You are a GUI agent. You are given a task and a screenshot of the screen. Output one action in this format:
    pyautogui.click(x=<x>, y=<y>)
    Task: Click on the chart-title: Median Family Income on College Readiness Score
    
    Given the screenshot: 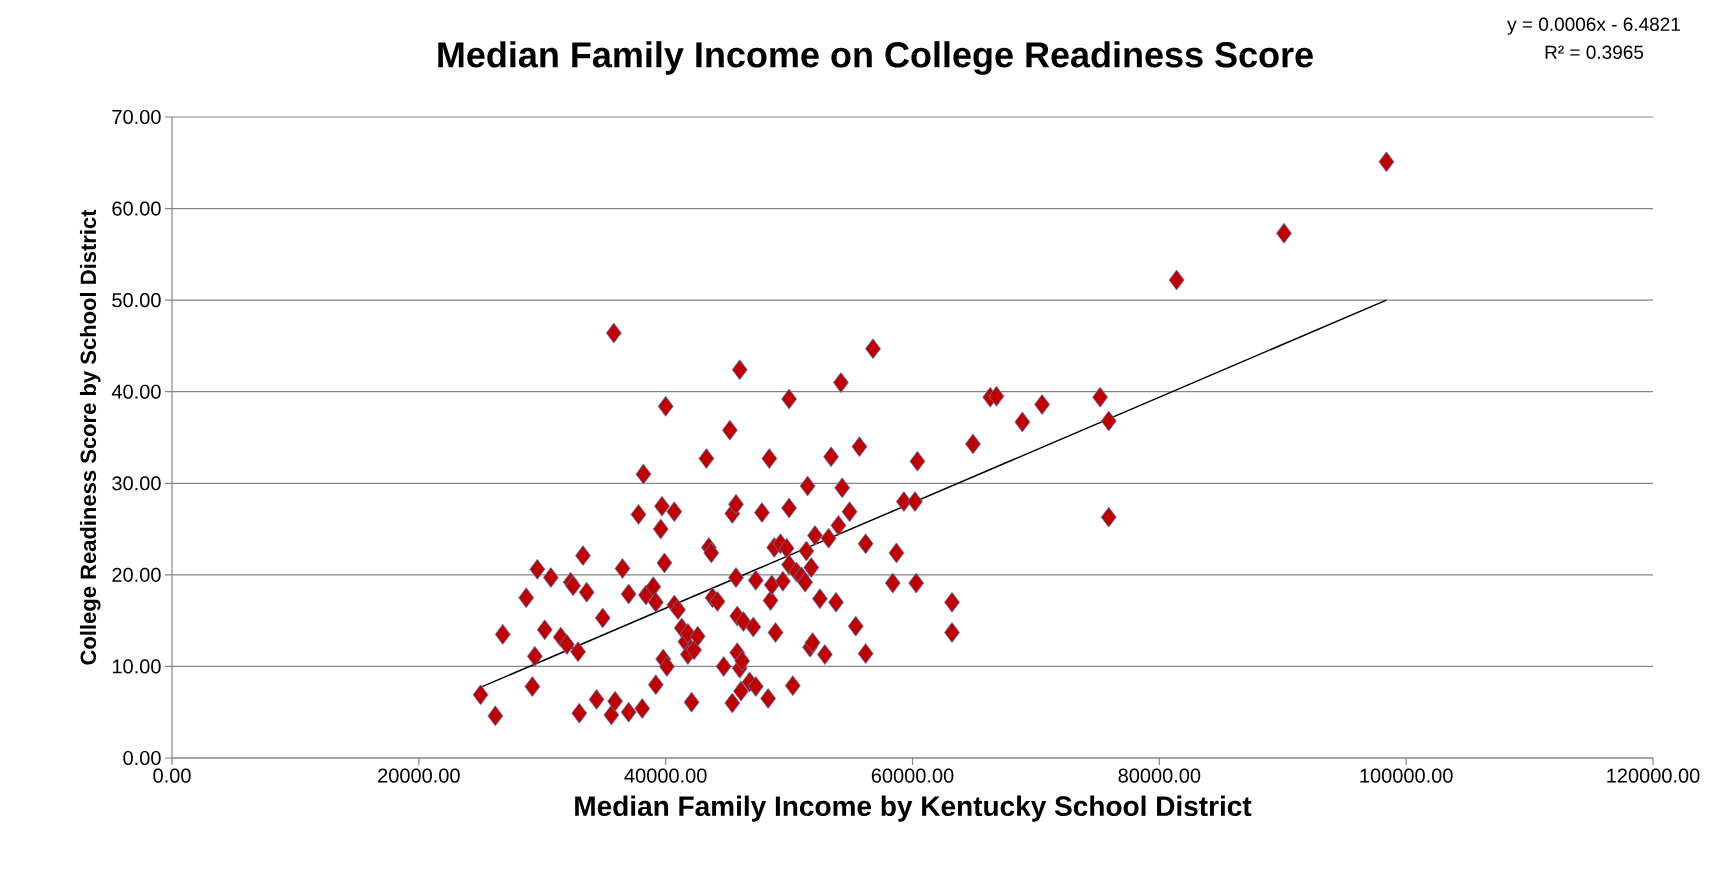 What is the action you would take?
    pyautogui.click(x=875, y=58)
    